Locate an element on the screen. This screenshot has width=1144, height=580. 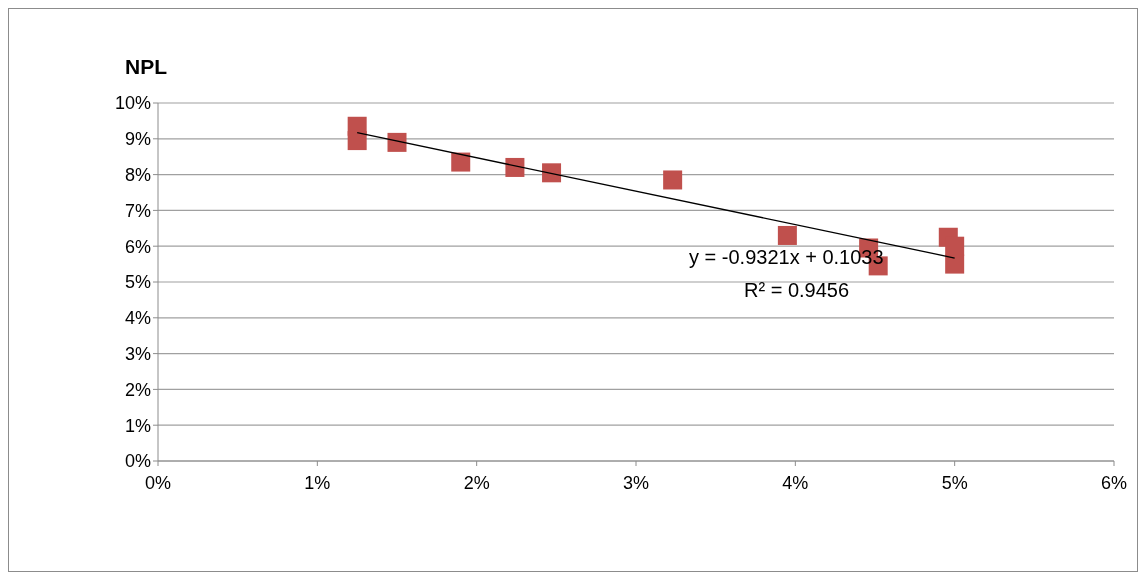
annotation: R² = 0.9456 is located at coordinates (797, 290).